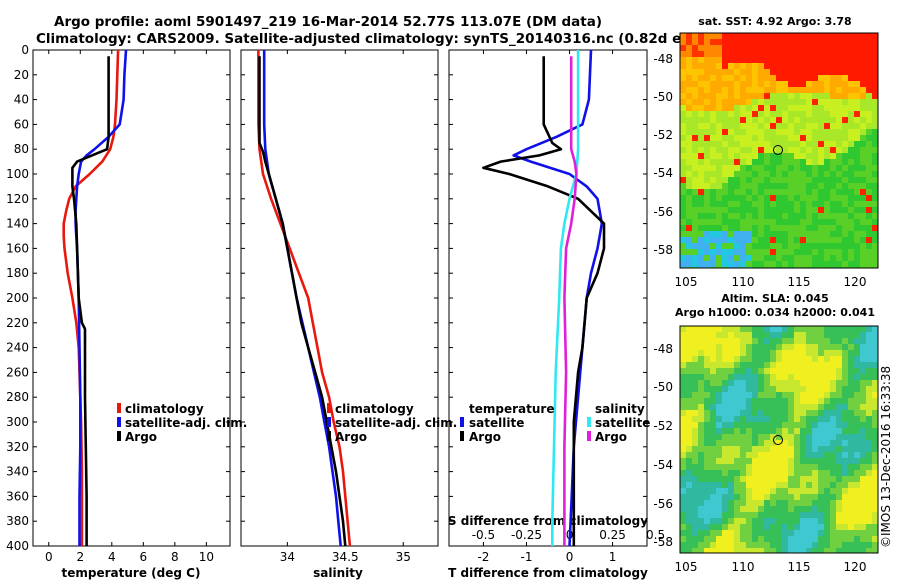 This screenshot has width=900, height=584. Describe the element at coordinates (90, 301) in the screenshot. I see `series-line-temperature-argo` at that location.